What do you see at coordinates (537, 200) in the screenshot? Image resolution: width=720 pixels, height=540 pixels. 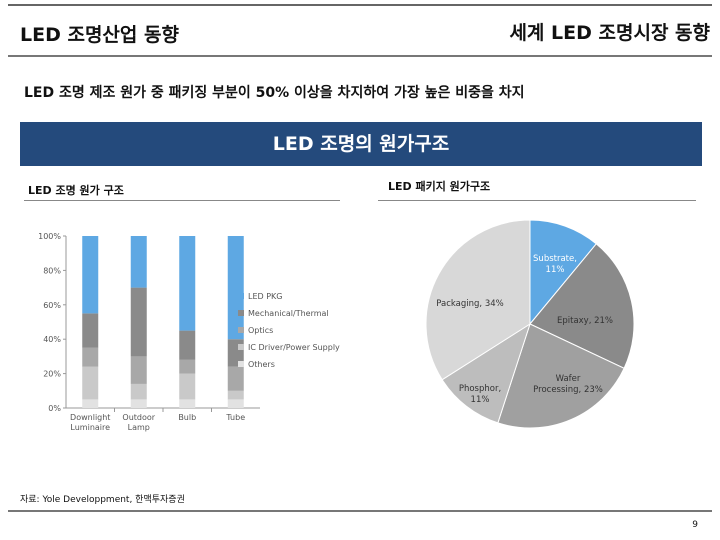 I see `right-panel-underline` at bounding box center [537, 200].